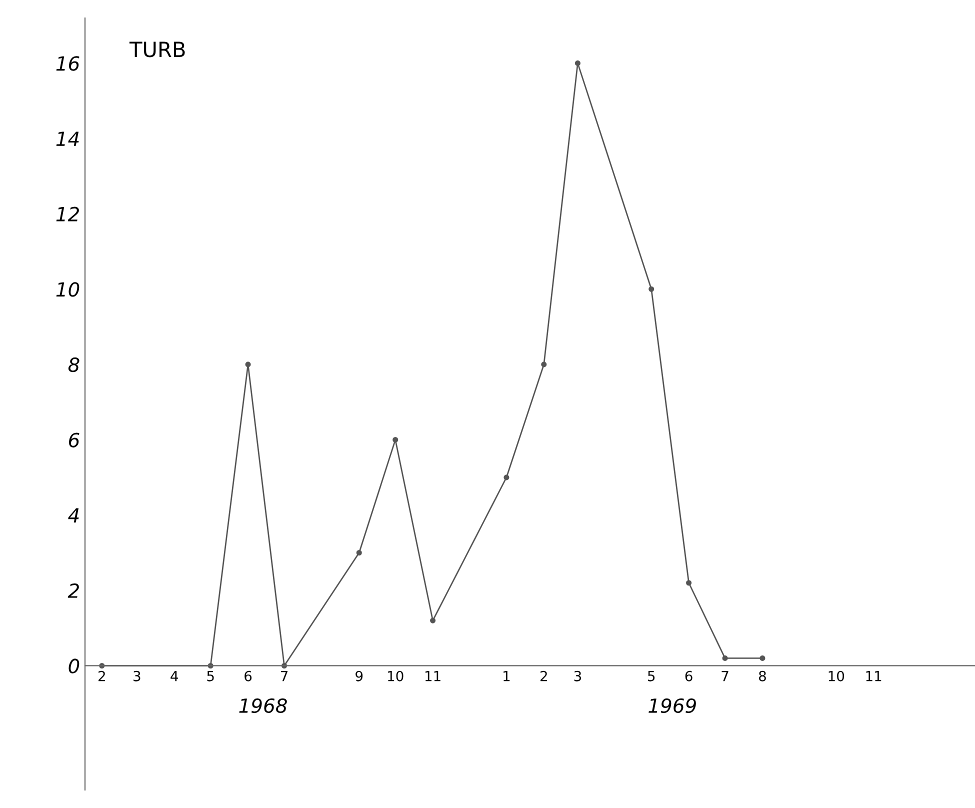 The image size is (975, 808). I want to click on annotation: 1968, so click(263, 706).